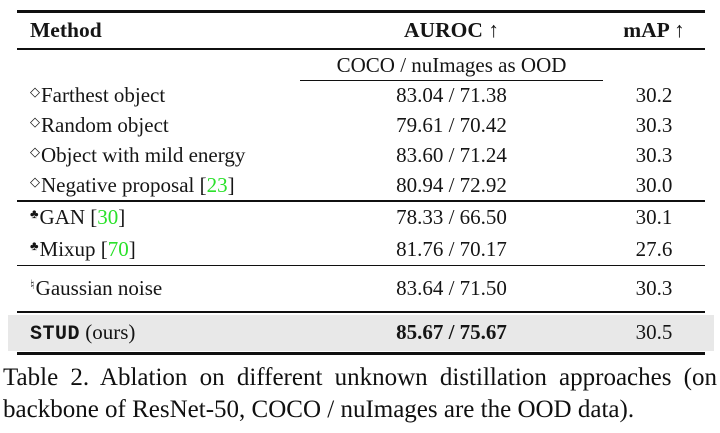 The height and width of the screenshot is (433, 720). Describe the element at coordinates (78, 217) in the screenshot. I see `method-cell: ♣GAN [30]` at that location.